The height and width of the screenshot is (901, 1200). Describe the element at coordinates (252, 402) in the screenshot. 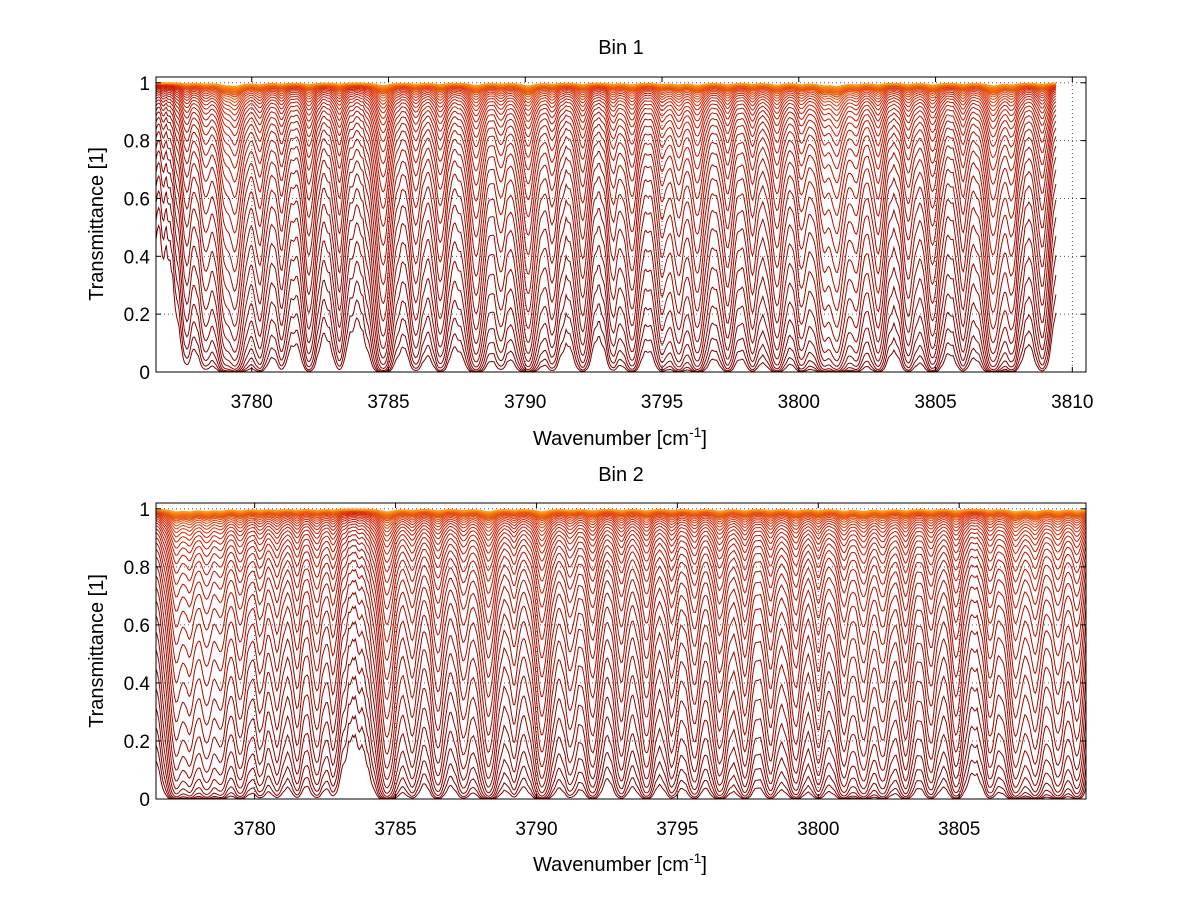

I see `x-tick-label: 3780` at that location.